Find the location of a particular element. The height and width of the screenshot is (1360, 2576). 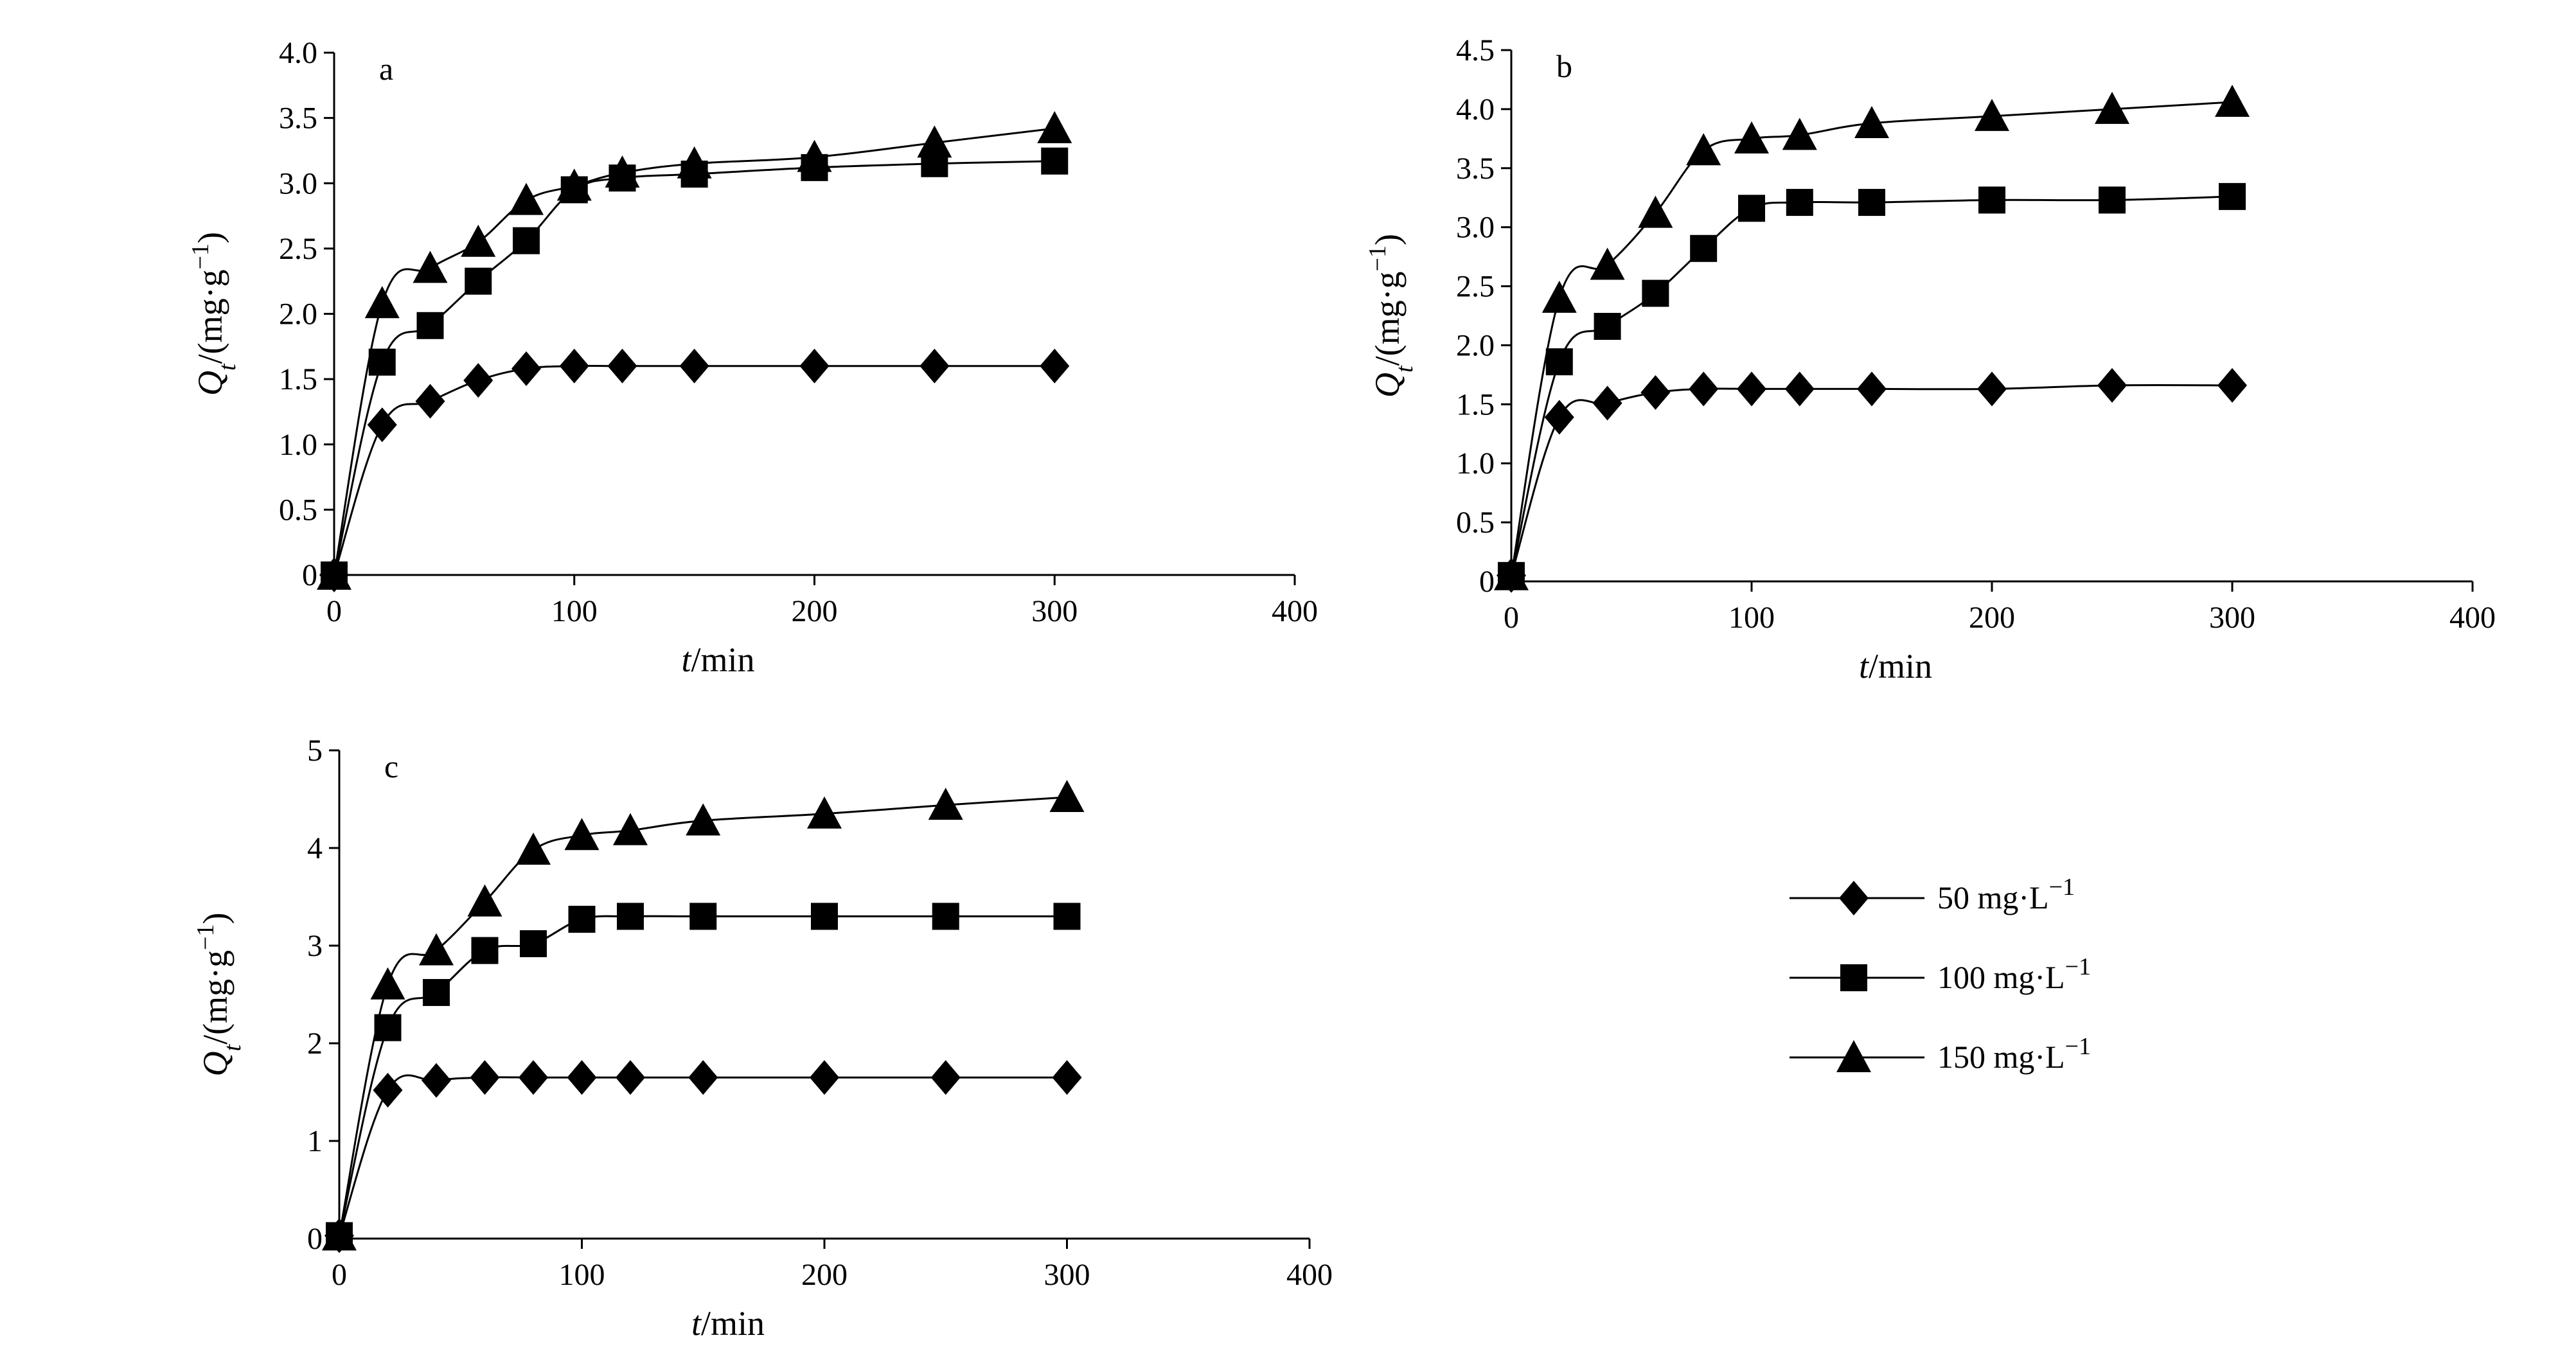

x-axis-title: t/min is located at coordinates (1896, 666).